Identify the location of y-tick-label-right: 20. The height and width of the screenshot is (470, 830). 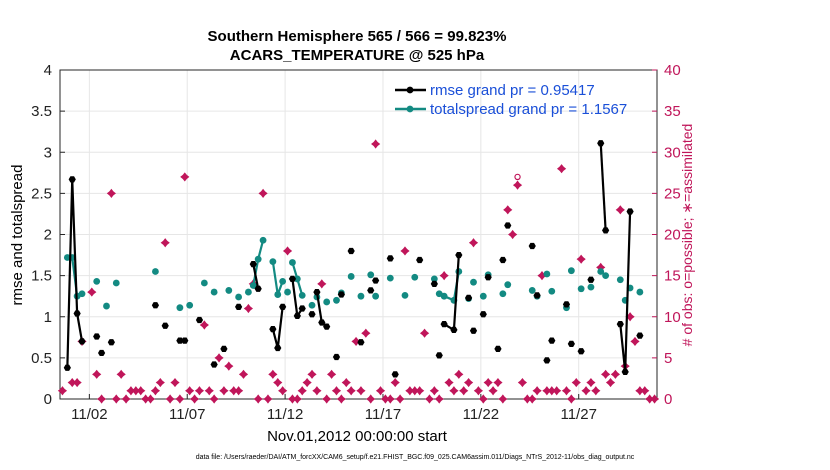
(672, 235).